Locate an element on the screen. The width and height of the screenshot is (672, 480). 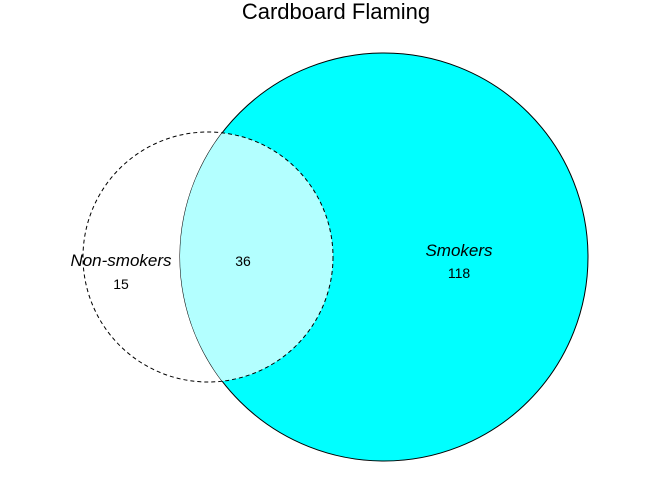
intersection-region is located at coordinates (256, 257).